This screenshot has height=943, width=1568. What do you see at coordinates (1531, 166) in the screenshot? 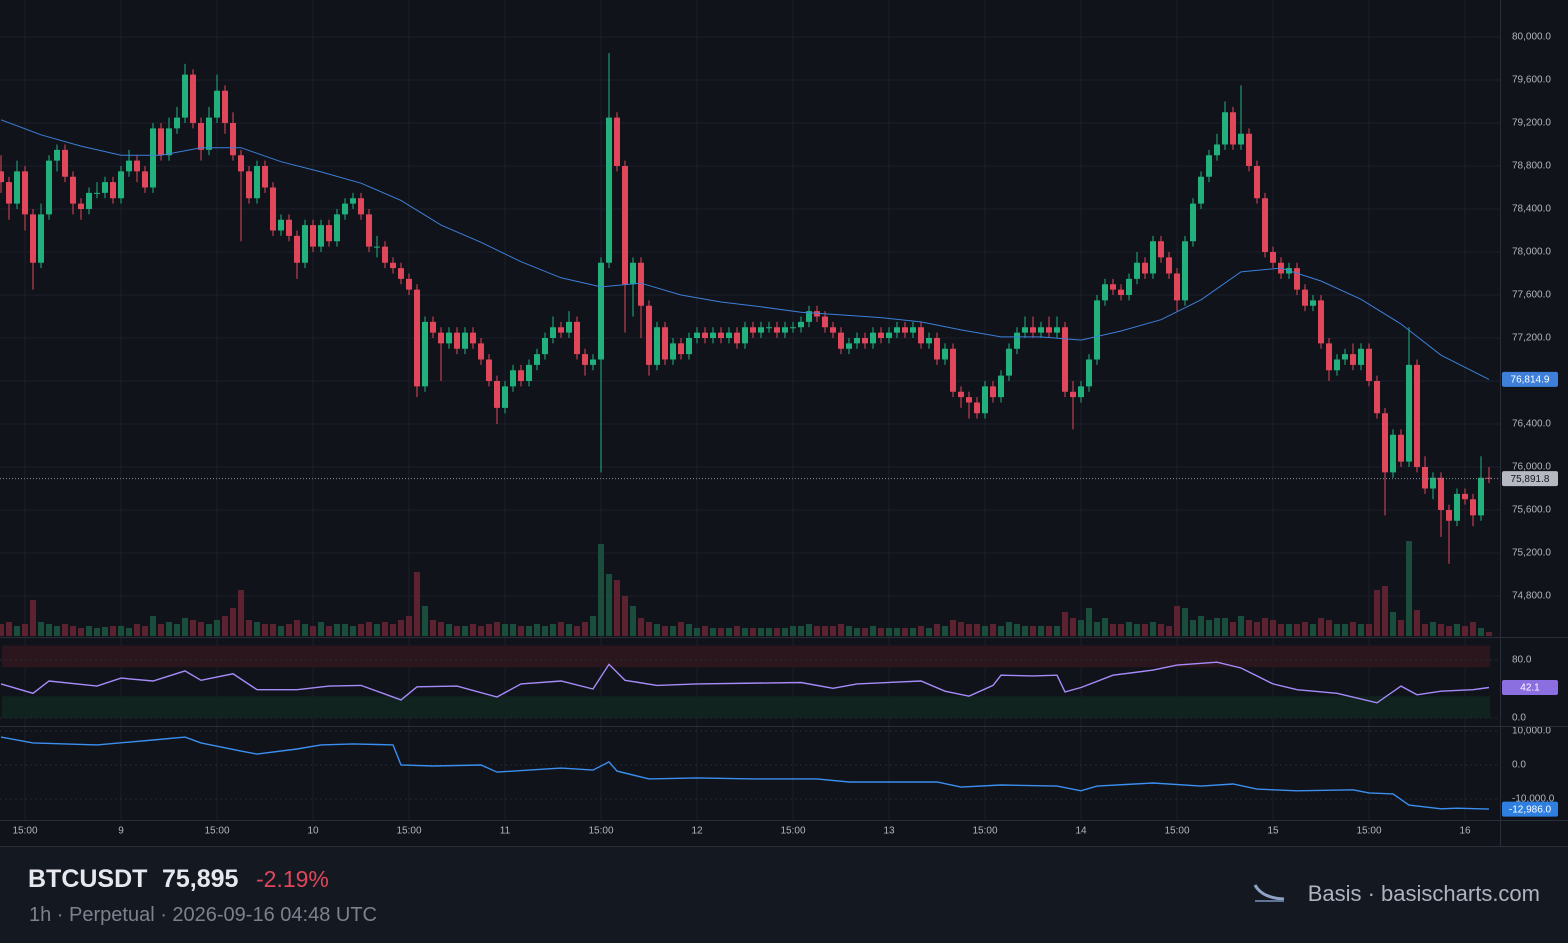
I see `y-tick-label: 78,800.0` at bounding box center [1531, 166].